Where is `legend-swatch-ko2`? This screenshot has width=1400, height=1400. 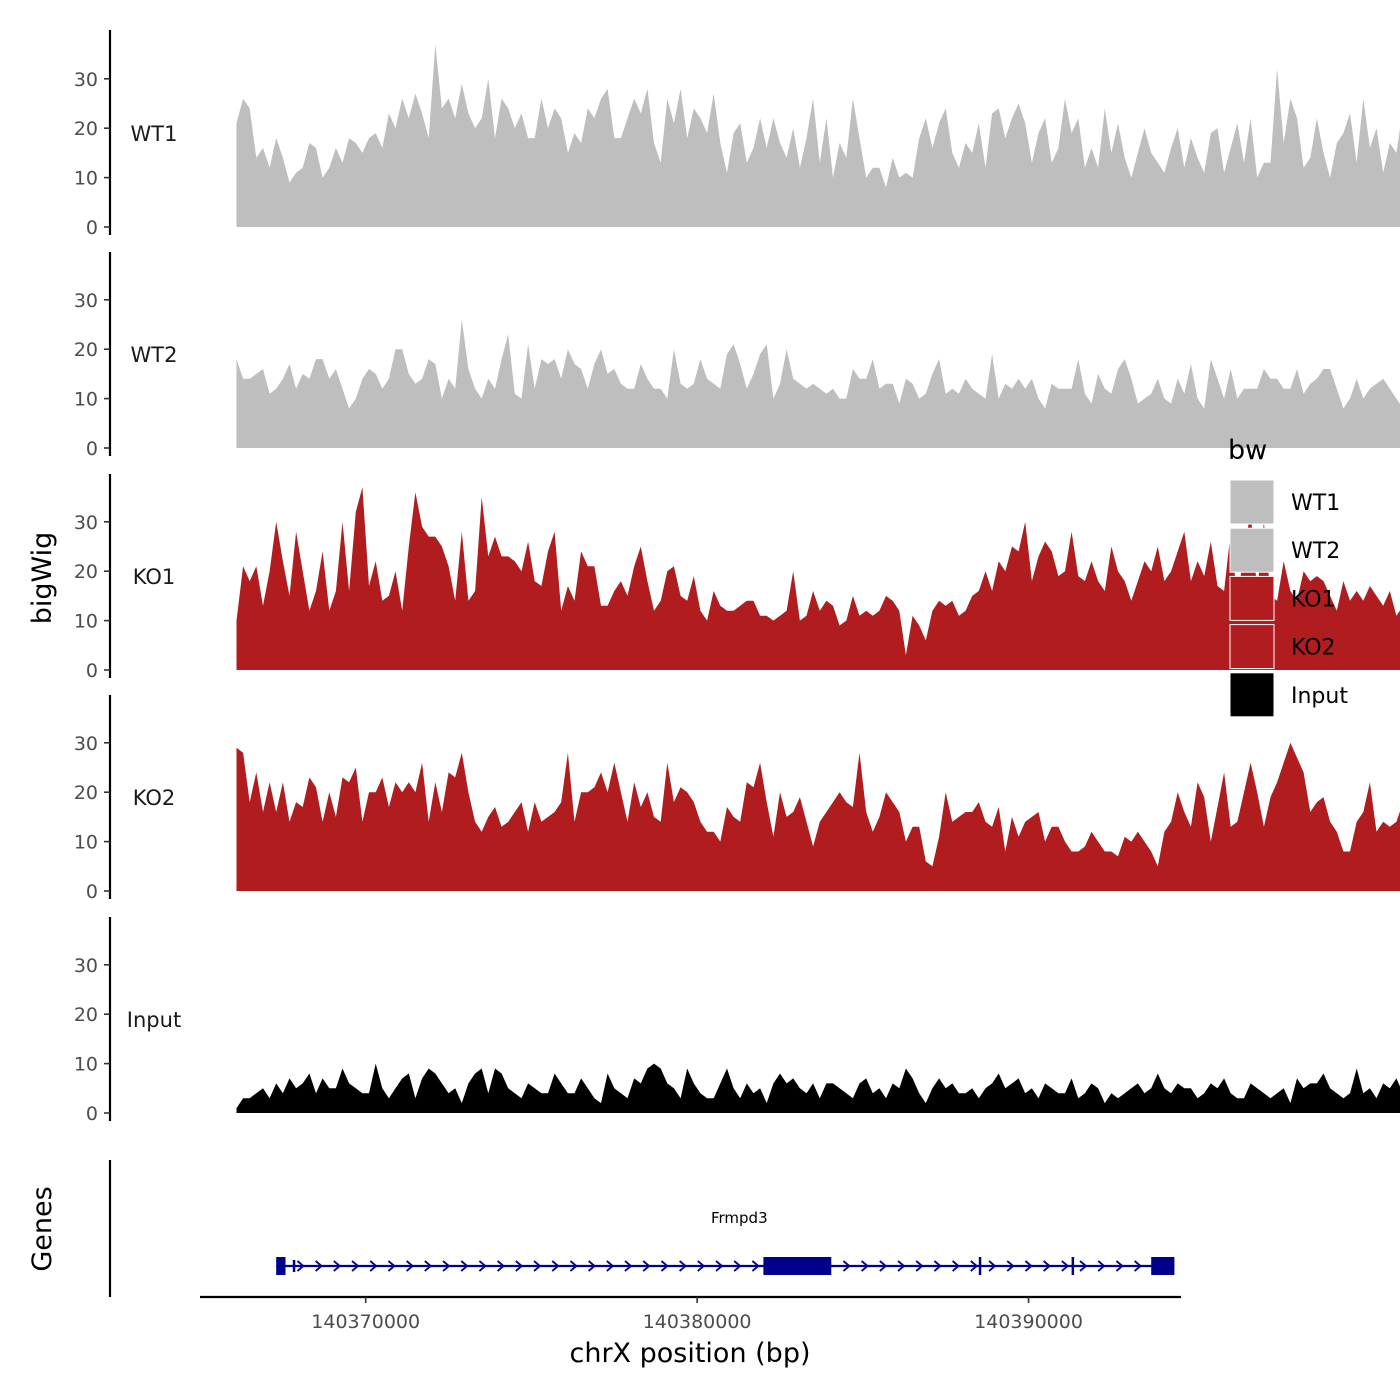 legend-swatch-ko2 is located at coordinates (1252, 647).